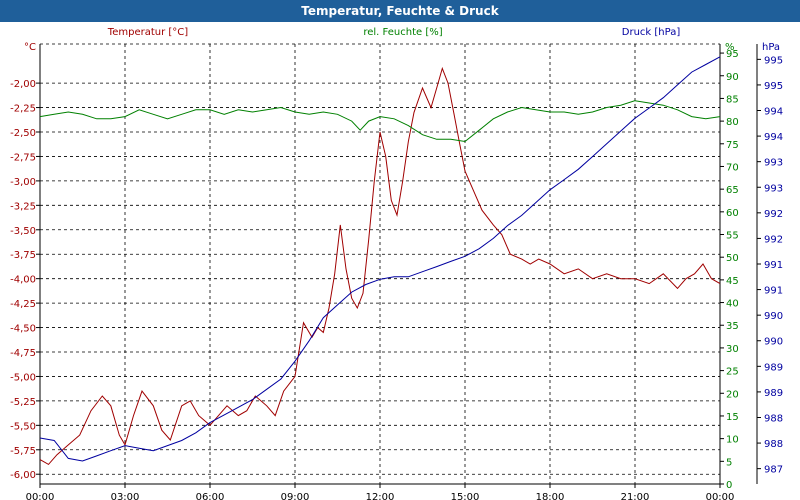 Image resolution: width=800 pixels, height=500 pixels. Describe the element at coordinates (635, 496) in the screenshot. I see `x-tick-time: 21:00` at that location.